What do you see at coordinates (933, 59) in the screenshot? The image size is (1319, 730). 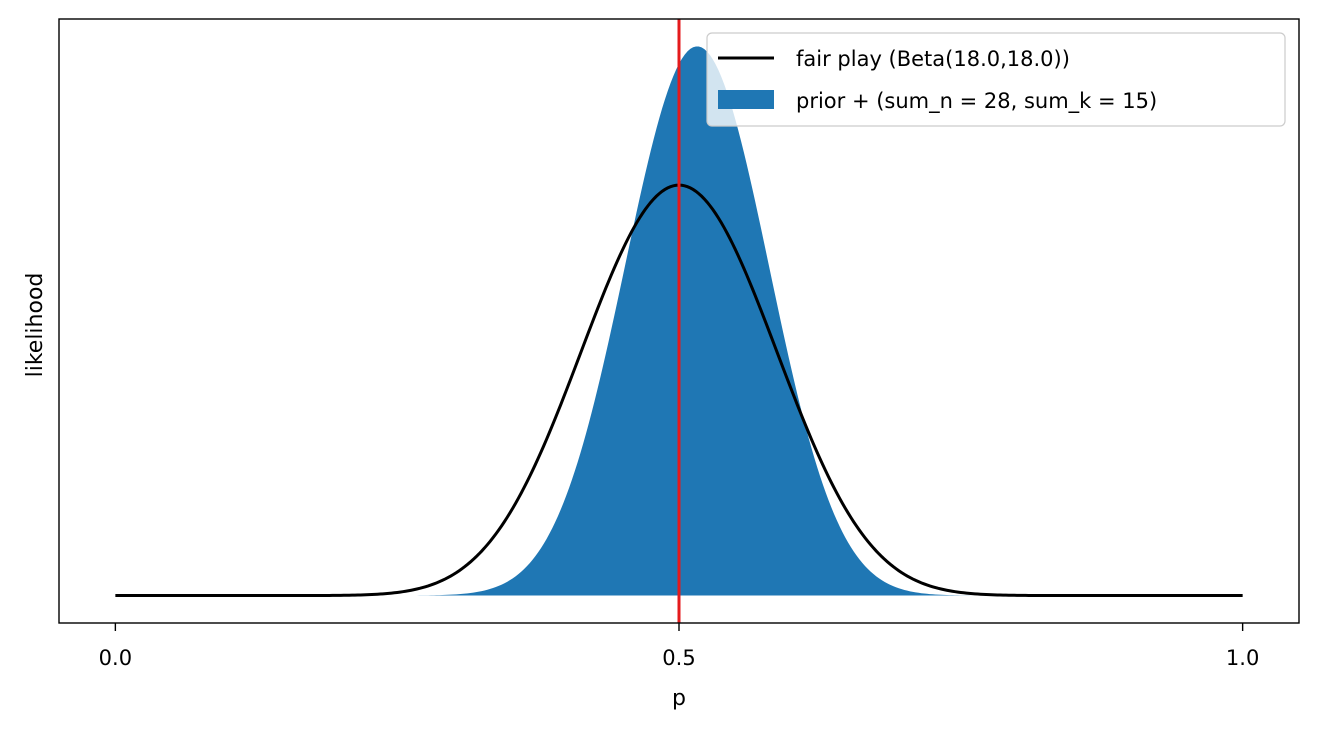 I see `legend-label-fair-play: fair play (Beta(18.0,18.0))` at bounding box center [933, 59].